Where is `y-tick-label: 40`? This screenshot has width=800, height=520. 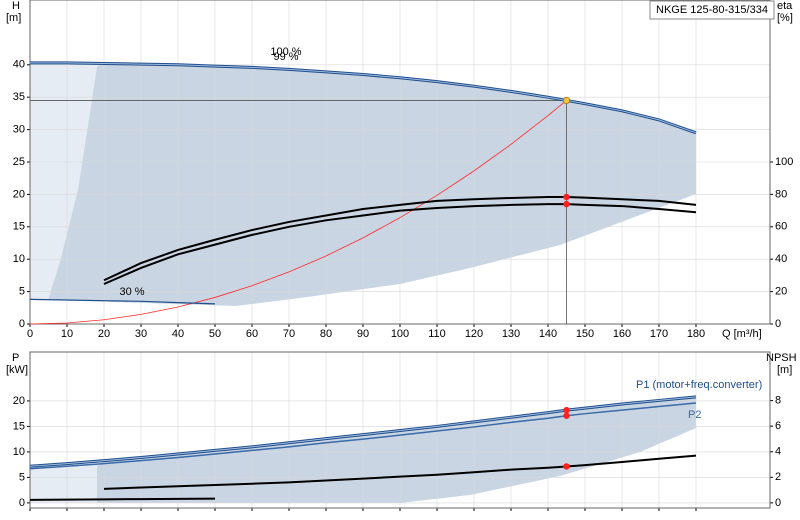 y-tick-label: 40 is located at coordinates (19, 65).